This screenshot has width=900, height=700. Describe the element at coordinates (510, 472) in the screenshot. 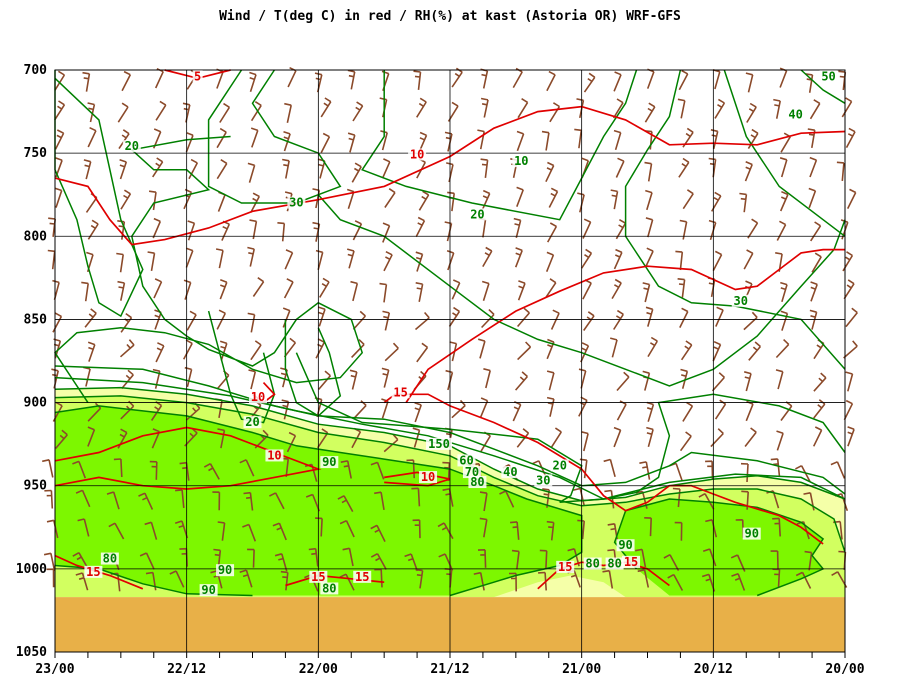

I see `rh-contour-label: 40` at that location.